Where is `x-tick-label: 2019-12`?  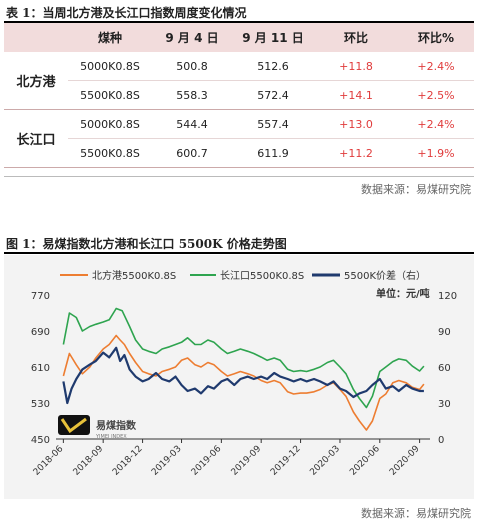
x-tick-label: 2019-12 is located at coordinates (286, 461).